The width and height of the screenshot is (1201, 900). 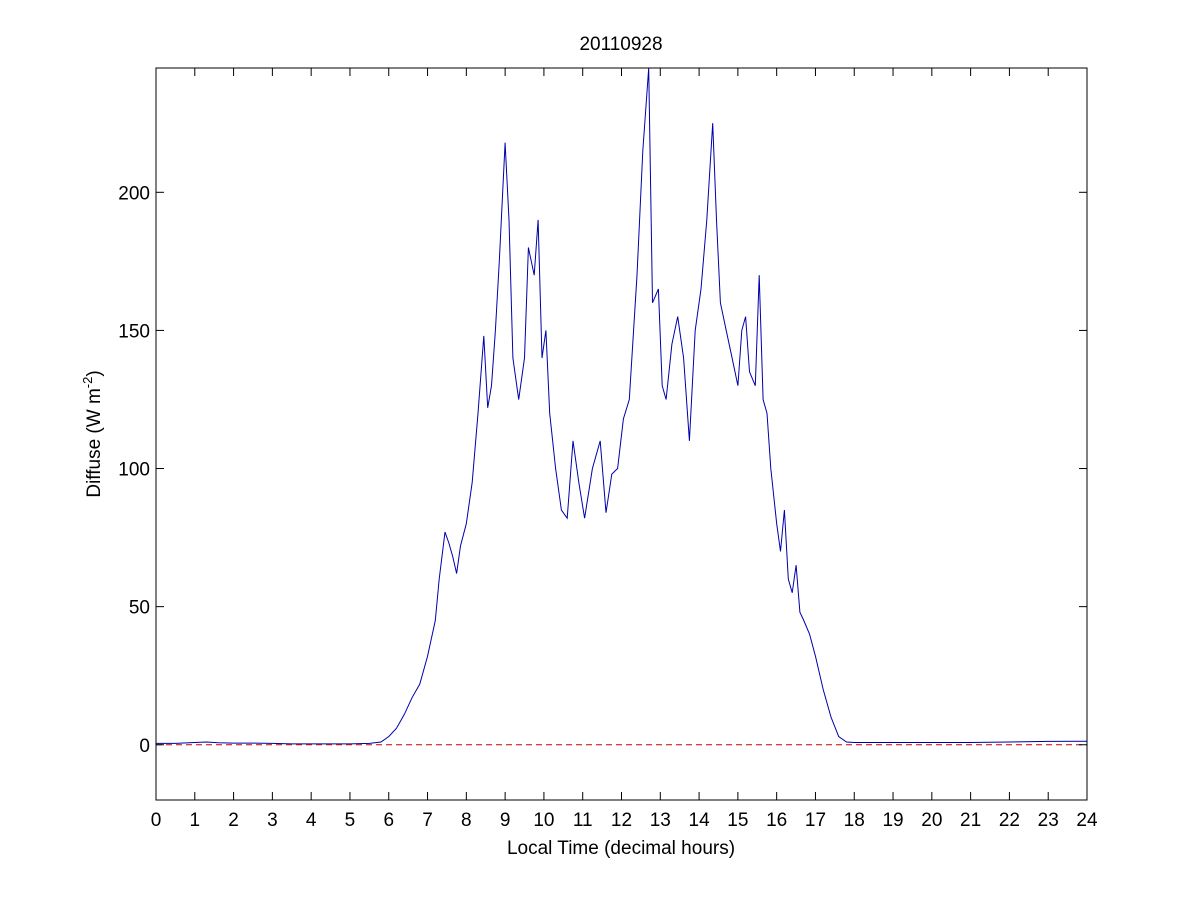 I want to click on x-tick-label: 9, so click(x=505, y=820).